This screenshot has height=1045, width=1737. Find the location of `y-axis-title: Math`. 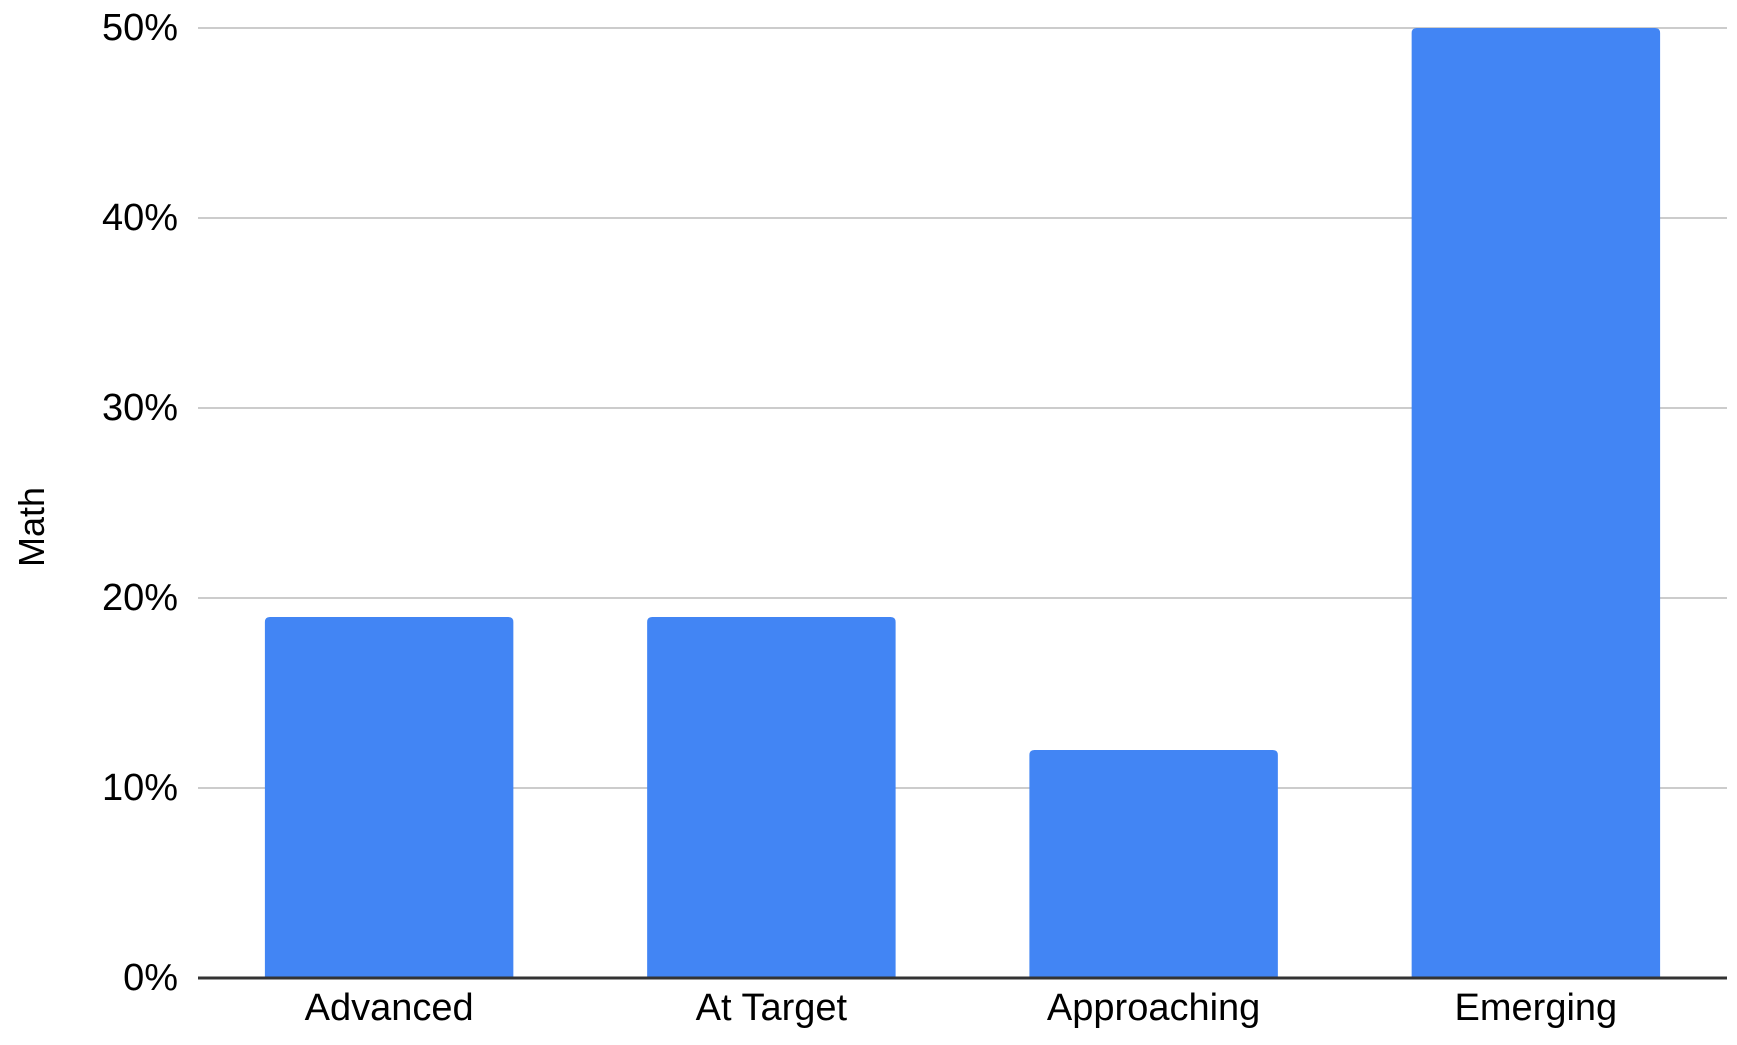

y-axis-title: Math is located at coordinates (31, 527).